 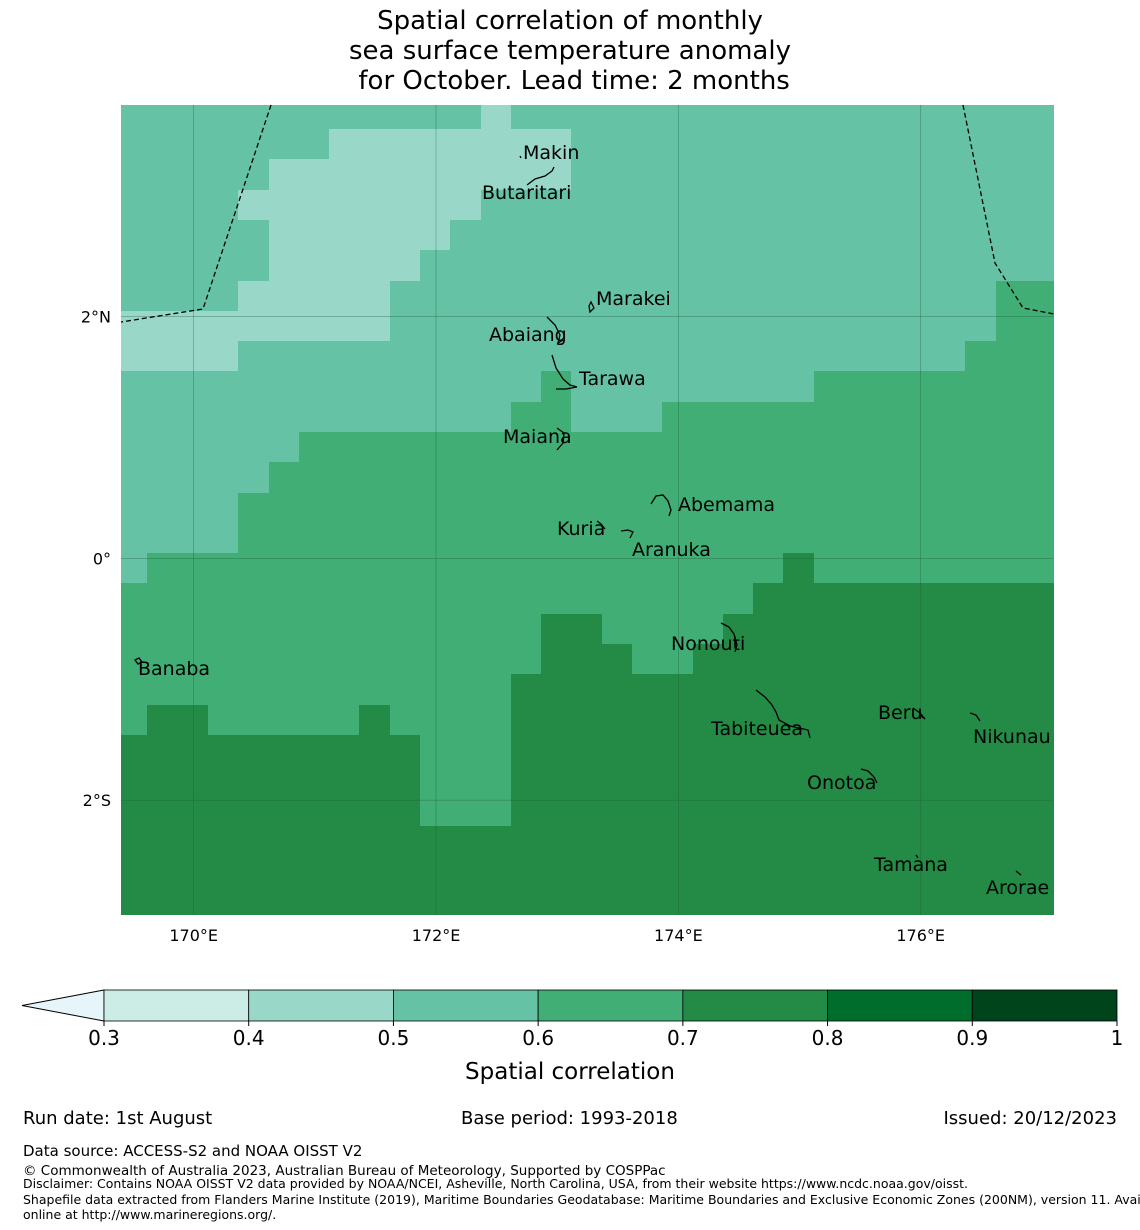 I want to click on issued-date: Issued: 20/12/2023, so click(x=1030, y=1118).